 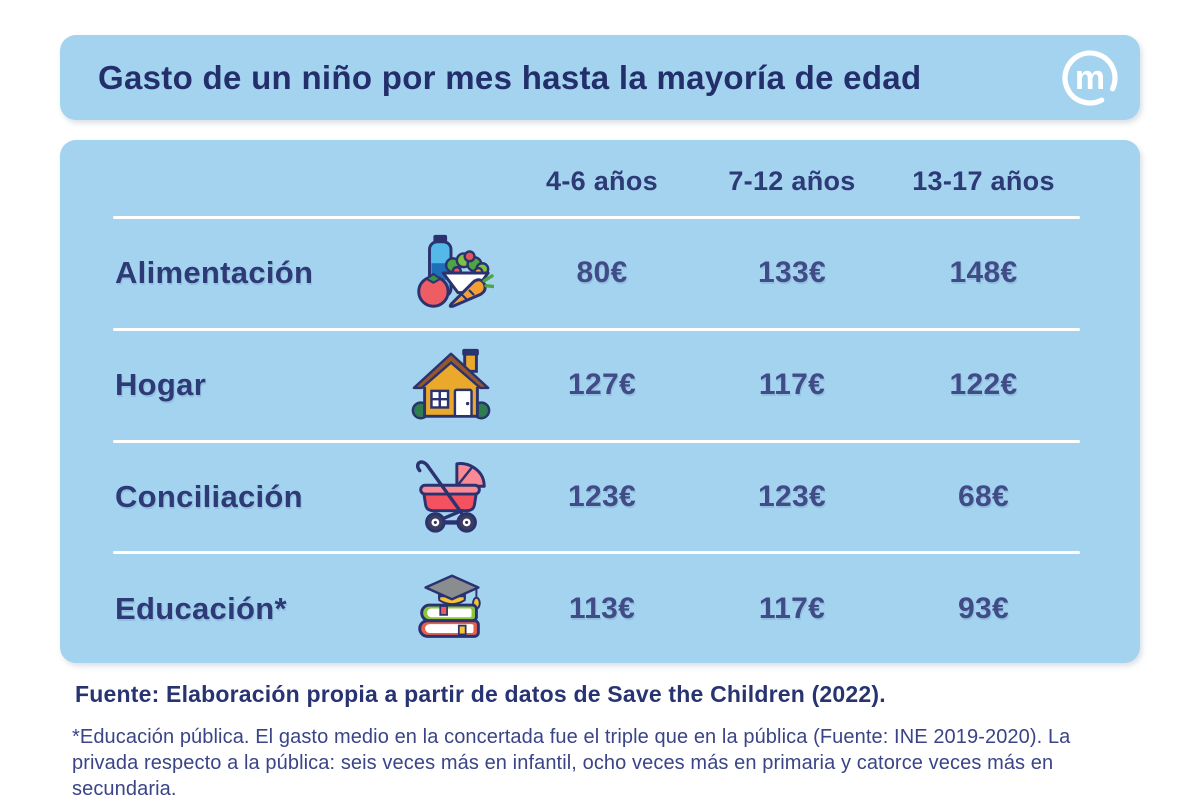 I want to click on cell-value: 127€, so click(x=602, y=385).